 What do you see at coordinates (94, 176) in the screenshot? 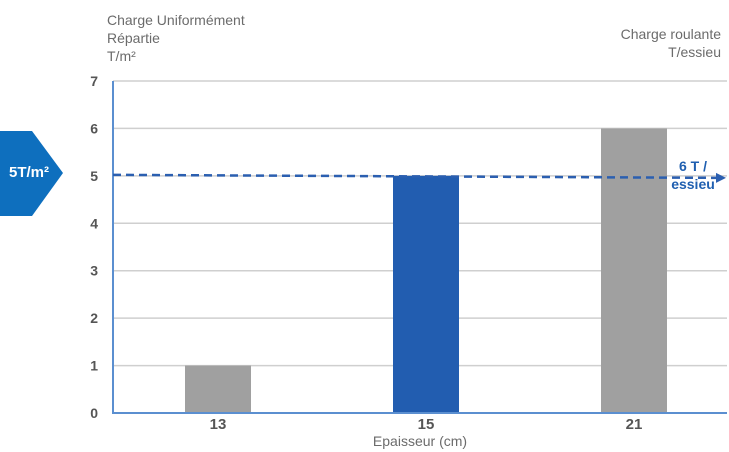
I see `y-tick-label: 5` at bounding box center [94, 176].